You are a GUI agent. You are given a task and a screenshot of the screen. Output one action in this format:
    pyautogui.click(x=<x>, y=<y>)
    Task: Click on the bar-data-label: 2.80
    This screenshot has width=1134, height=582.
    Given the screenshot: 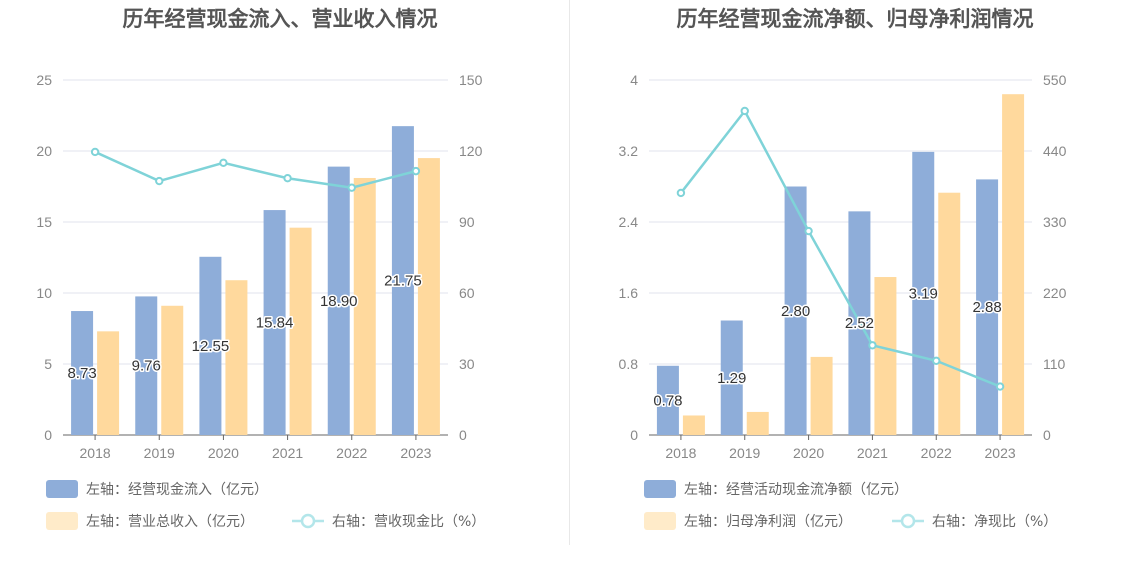 What is the action you would take?
    pyautogui.click(x=795, y=311)
    